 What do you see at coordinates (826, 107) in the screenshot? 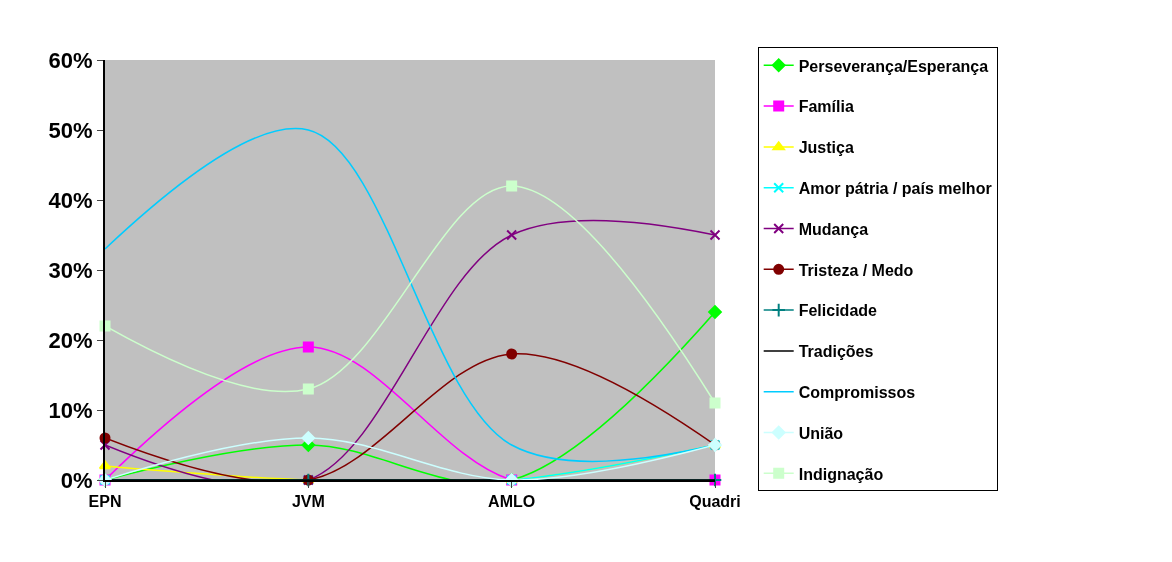
I see `legend-label: Família` at bounding box center [826, 107].